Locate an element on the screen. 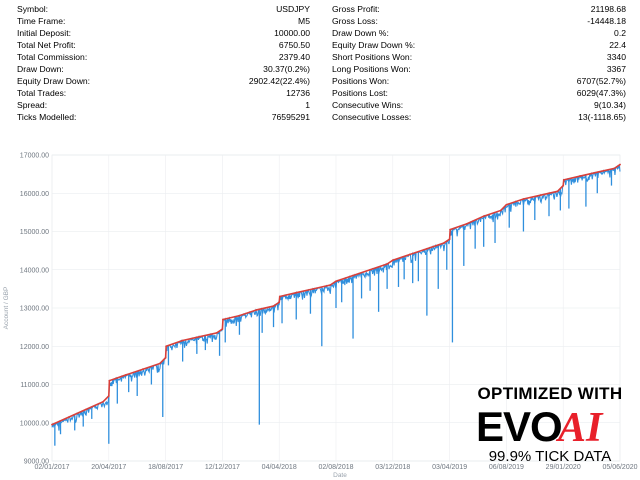  y-tick-label: 10000.00 is located at coordinates (34, 423).